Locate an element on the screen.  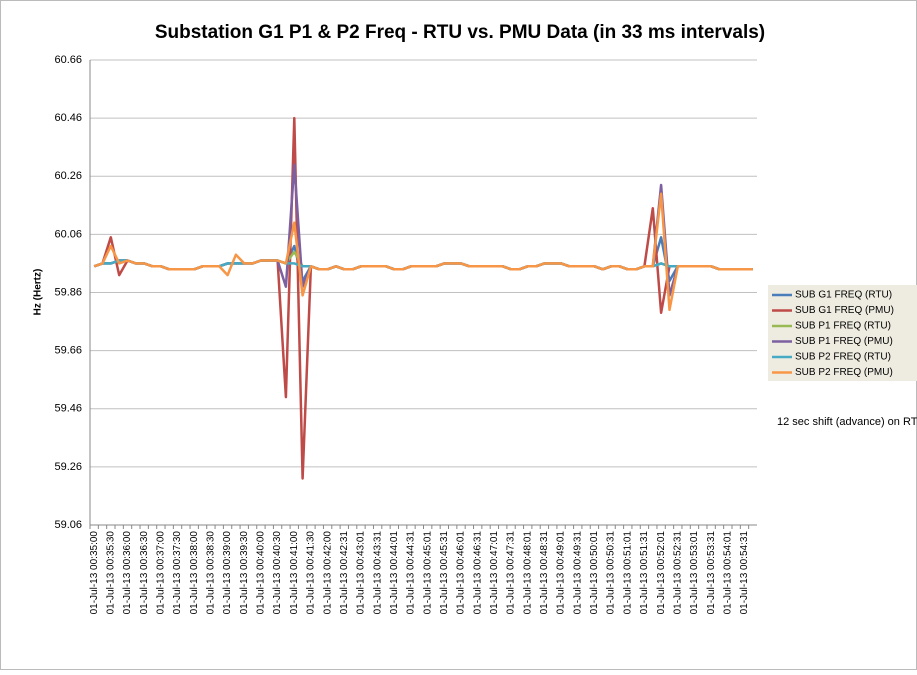
x-tick-label: 01-Jul-13 00:43:31 is located at coordinates (377, 573).